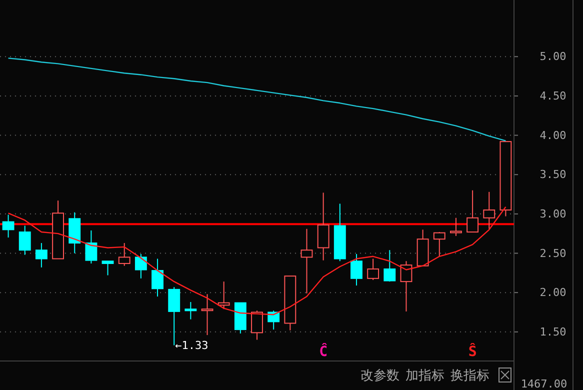 This screenshot has width=583, height=390. Describe the element at coordinates (323, 351) in the screenshot. I see `annotation: Ĉ` at that location.